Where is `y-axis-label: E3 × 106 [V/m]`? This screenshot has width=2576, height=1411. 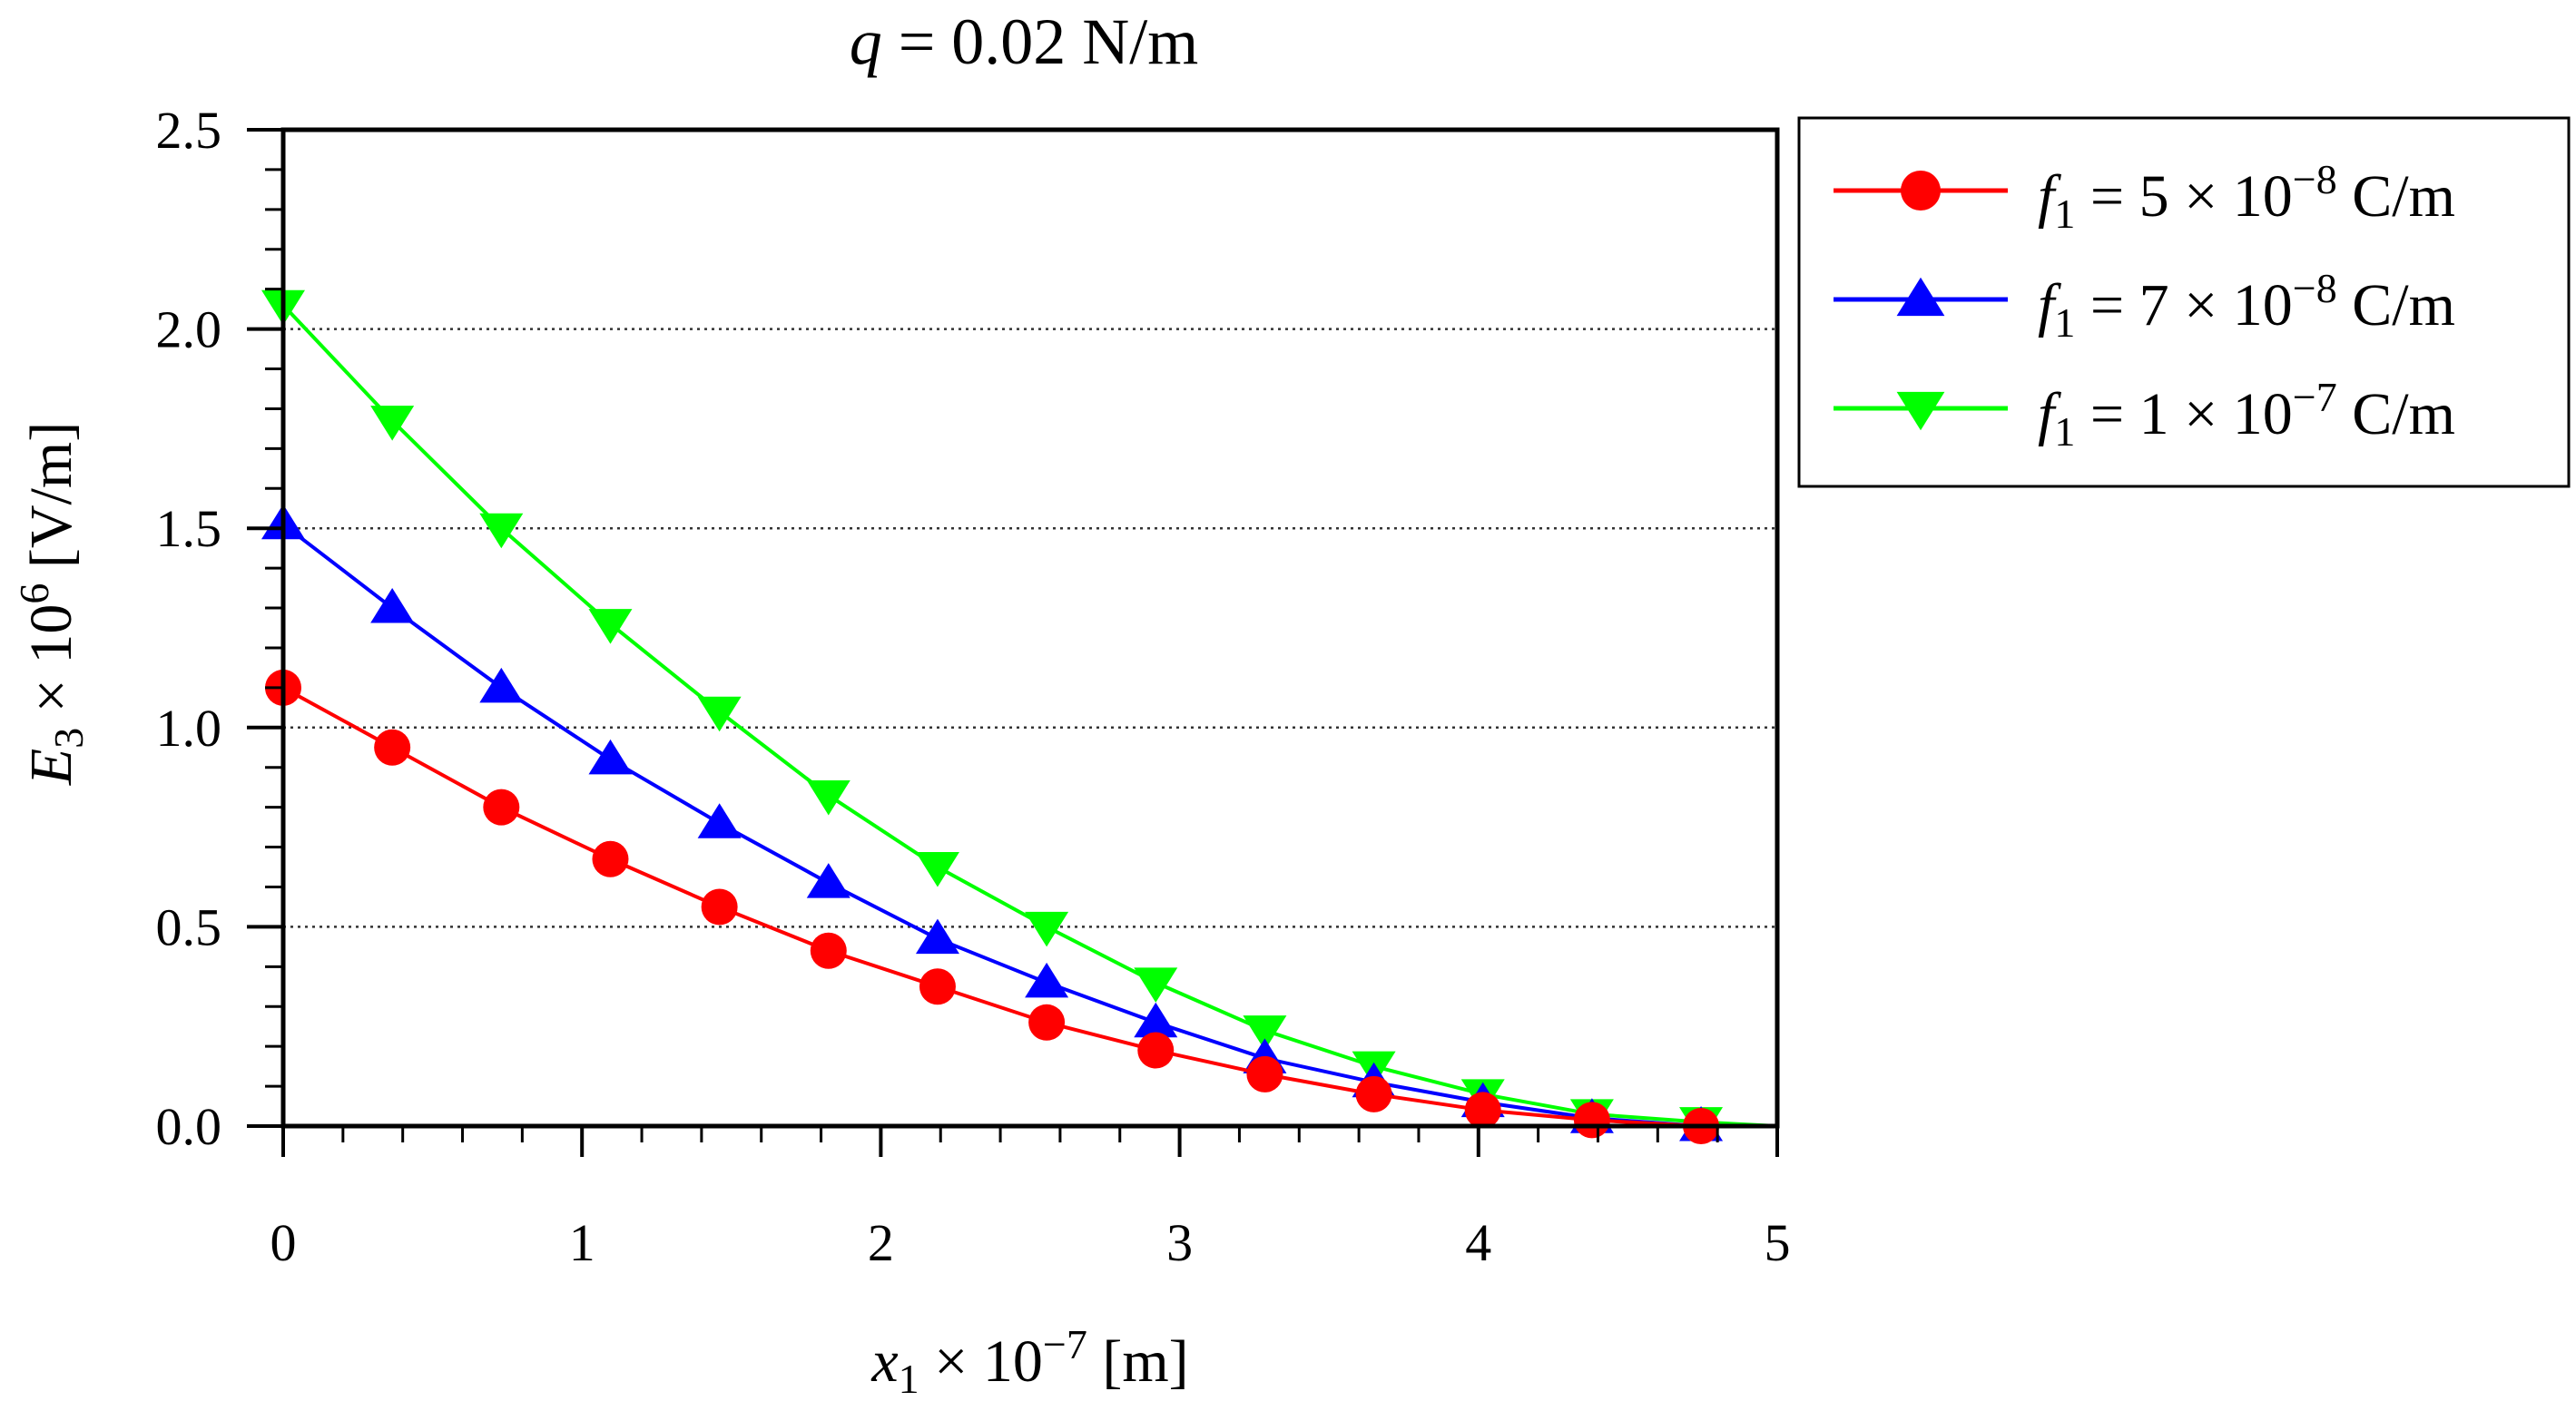
y-axis-label: E3 × 106 [V/m] is located at coordinates (51, 604).